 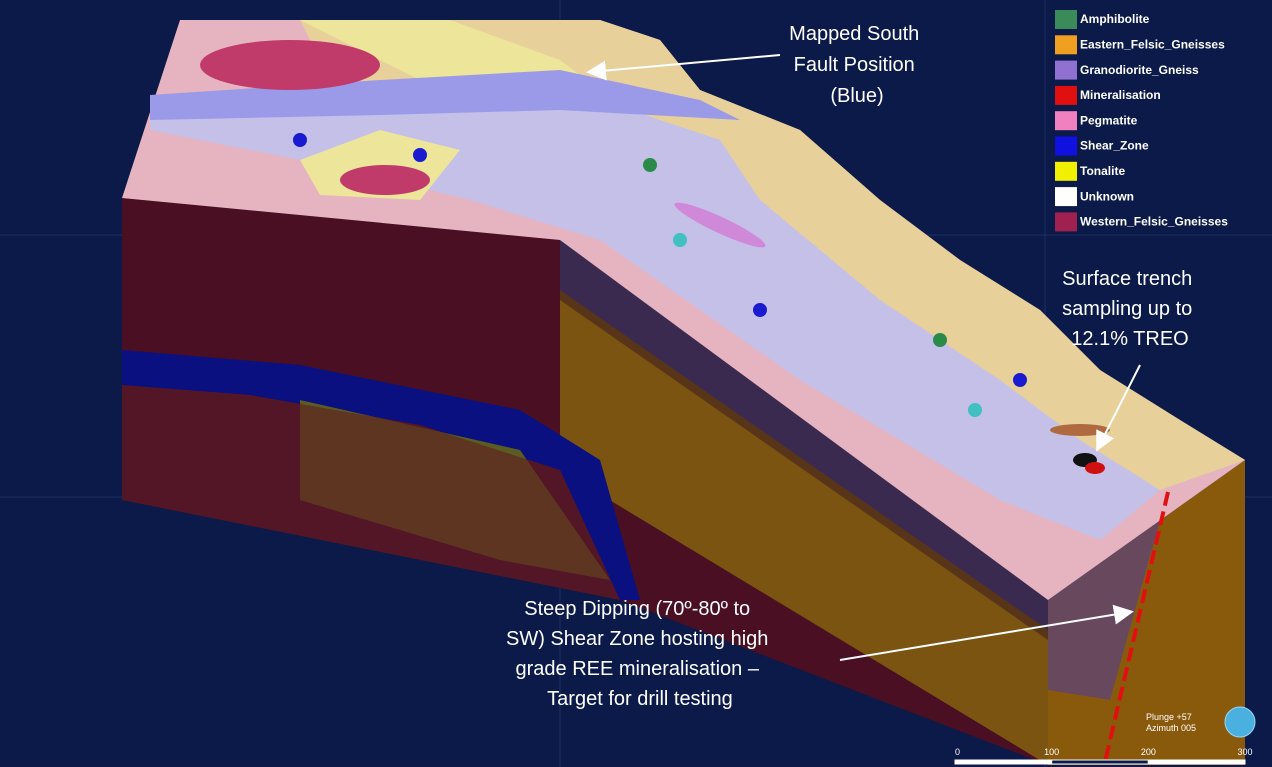 I want to click on shear-trace, so click(x=1136, y=627).